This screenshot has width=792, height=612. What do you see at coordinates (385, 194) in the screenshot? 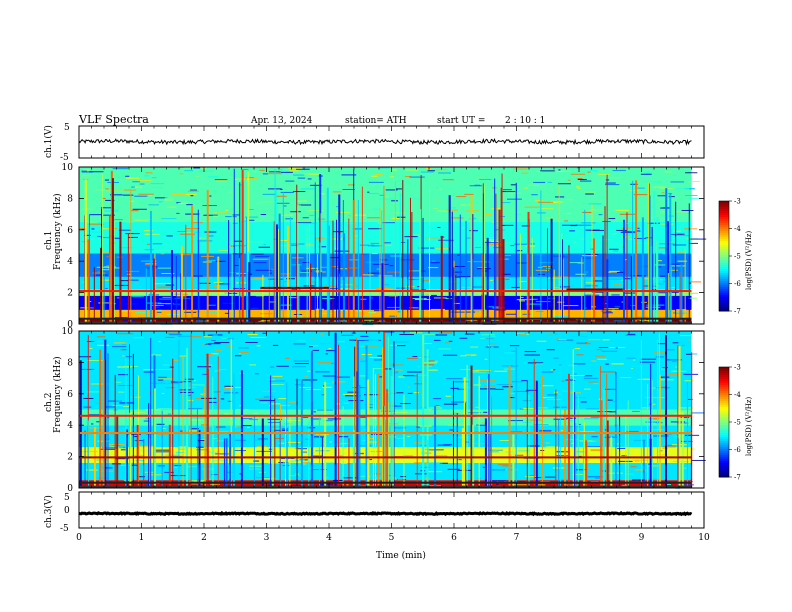
I see `spectrogram-band` at bounding box center [385, 194].